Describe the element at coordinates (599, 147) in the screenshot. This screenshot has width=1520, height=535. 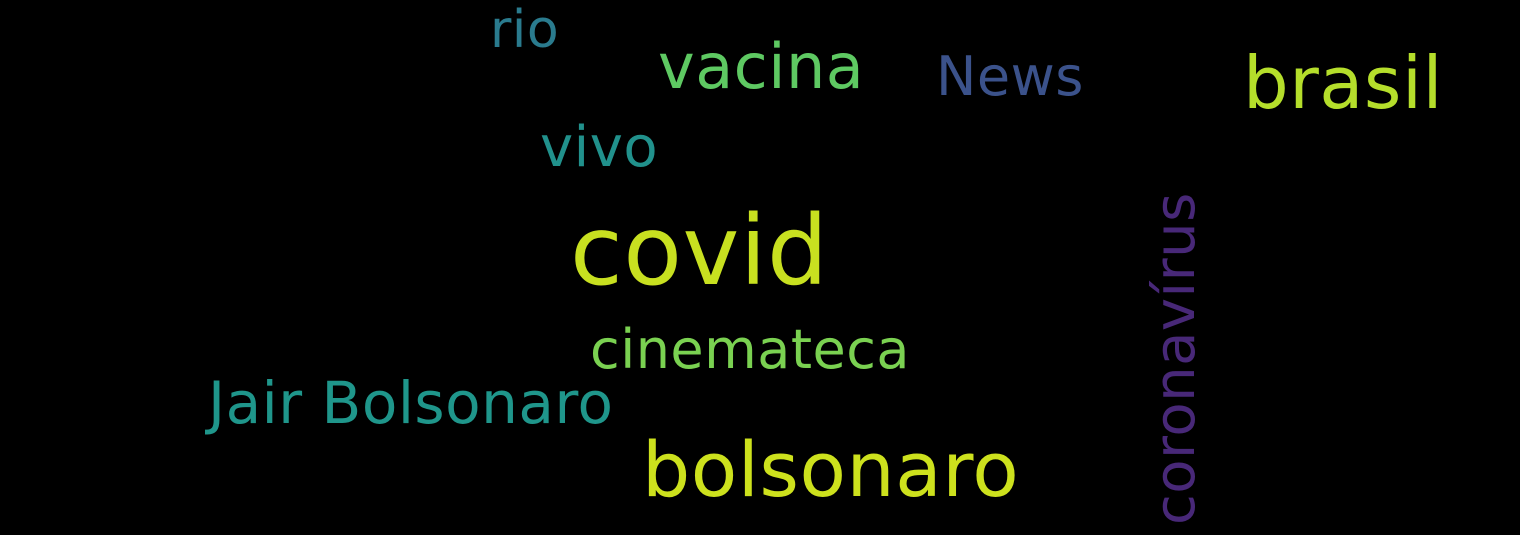
I see `word-vivo: vivo` at that location.